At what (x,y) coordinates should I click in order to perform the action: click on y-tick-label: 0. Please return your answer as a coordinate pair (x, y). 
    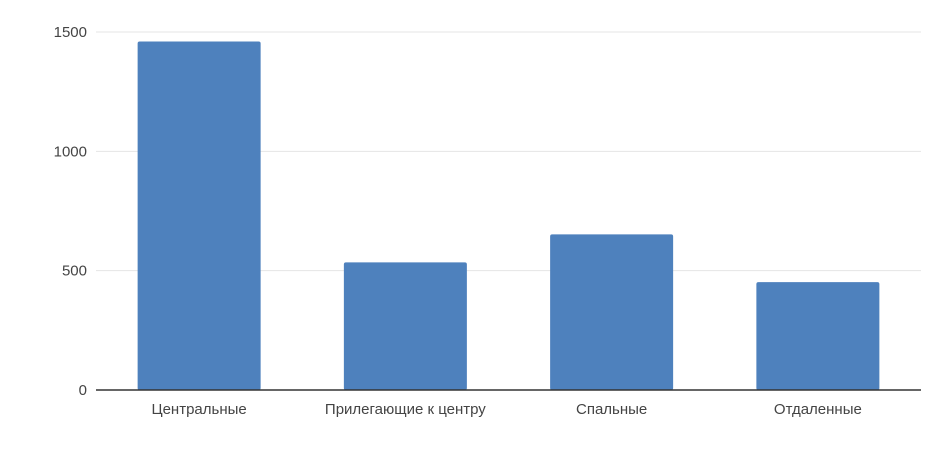
    Looking at the image, I should click on (83, 390).